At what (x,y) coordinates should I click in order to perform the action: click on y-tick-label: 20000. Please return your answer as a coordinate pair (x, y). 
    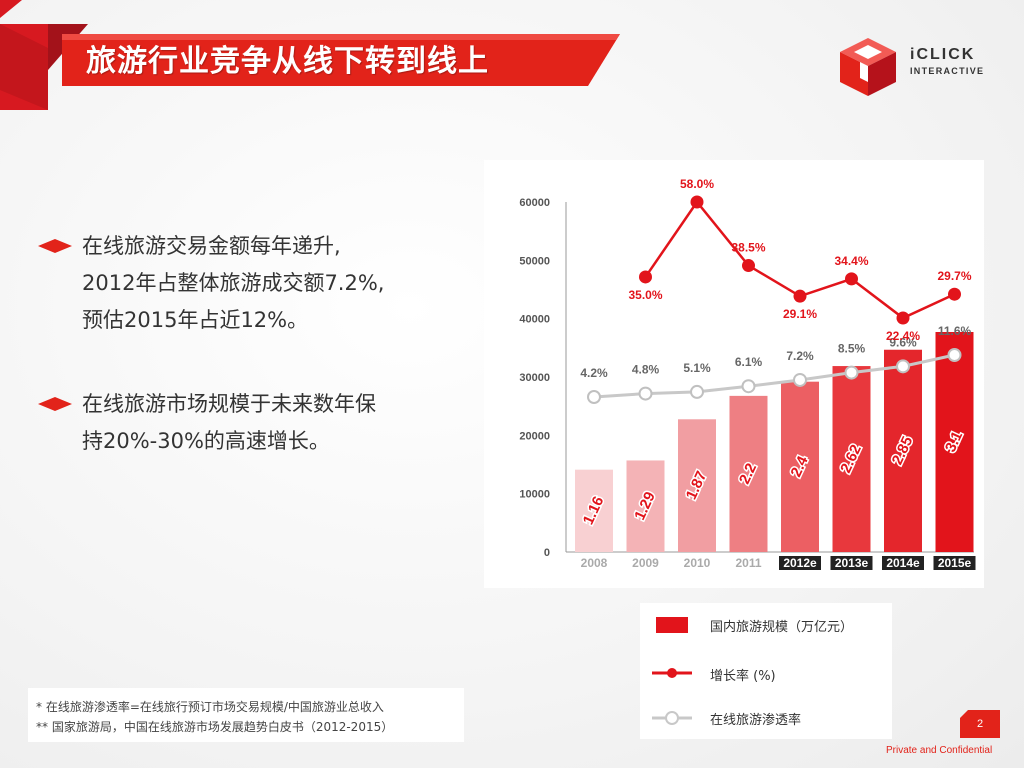
    Looking at the image, I should click on (534, 436).